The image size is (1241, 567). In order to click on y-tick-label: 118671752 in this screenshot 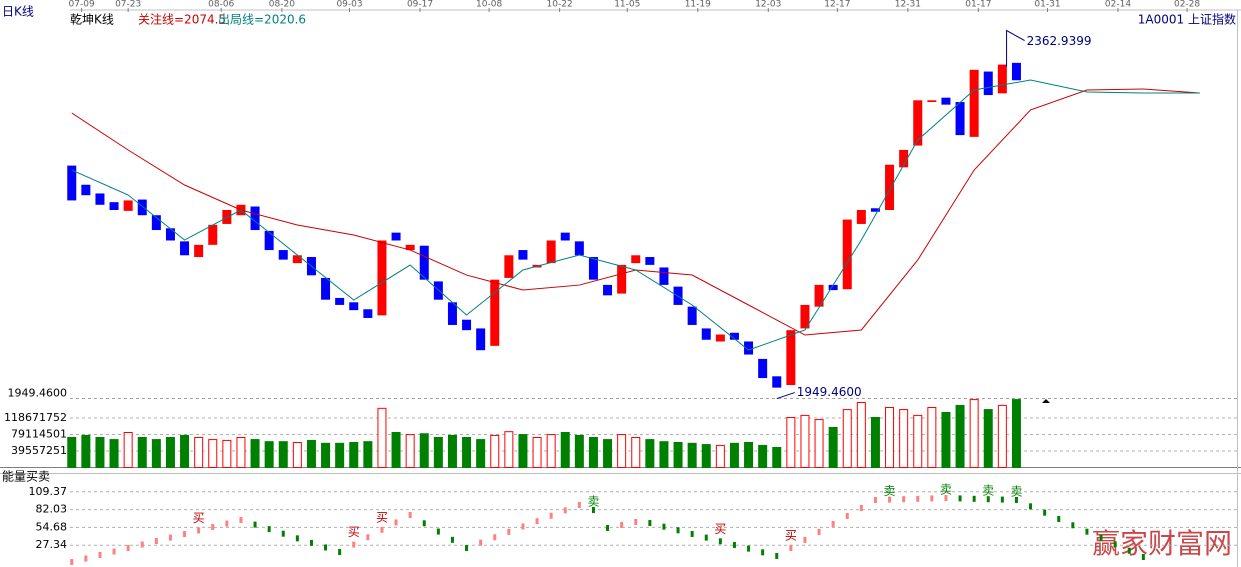, I will do `click(35, 417)`.